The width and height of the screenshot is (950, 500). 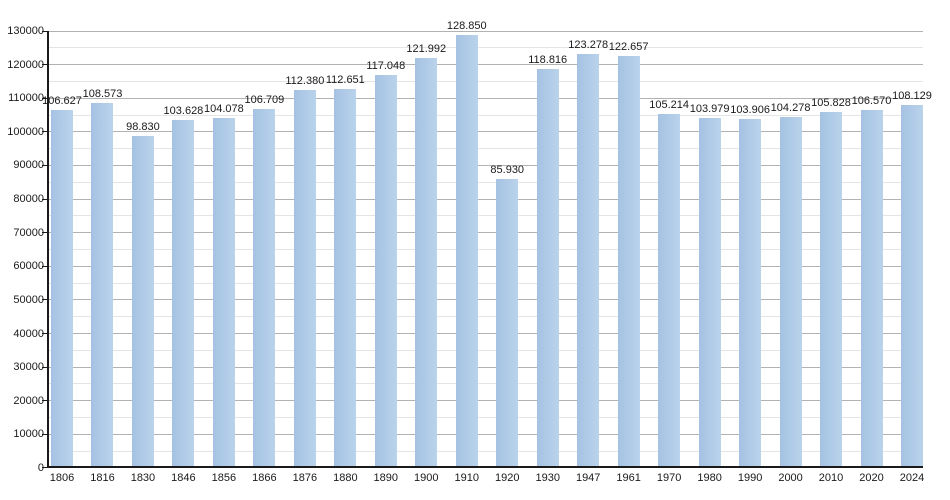 I want to click on bar-value-label: 108.129, so click(x=912, y=95).